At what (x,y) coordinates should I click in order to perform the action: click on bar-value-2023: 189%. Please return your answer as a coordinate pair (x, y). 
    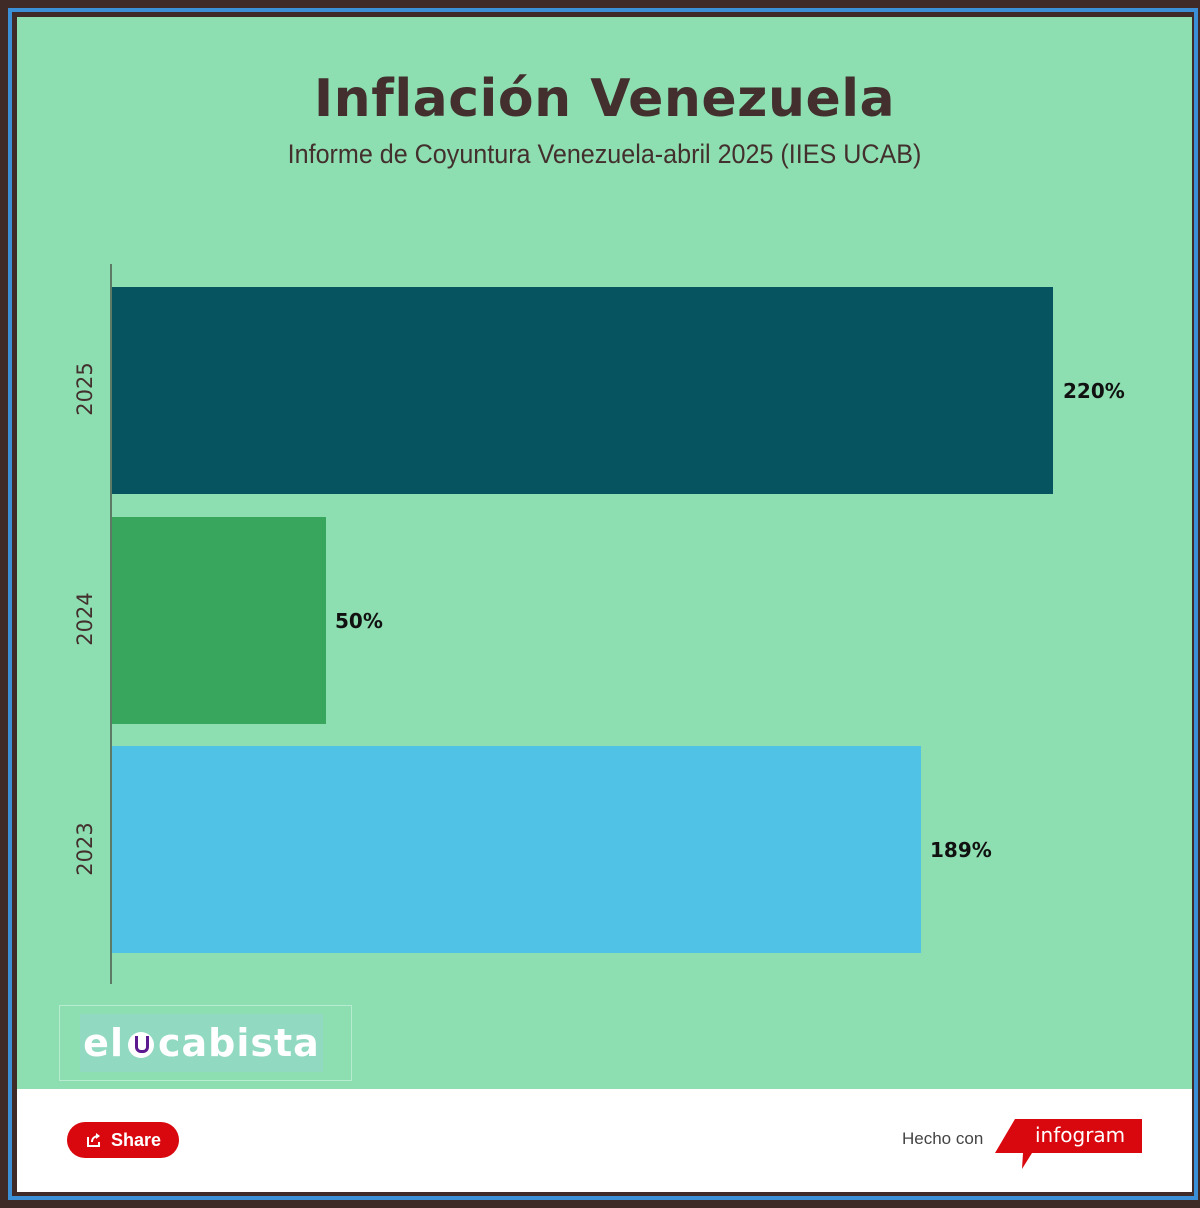
    Looking at the image, I should click on (961, 849).